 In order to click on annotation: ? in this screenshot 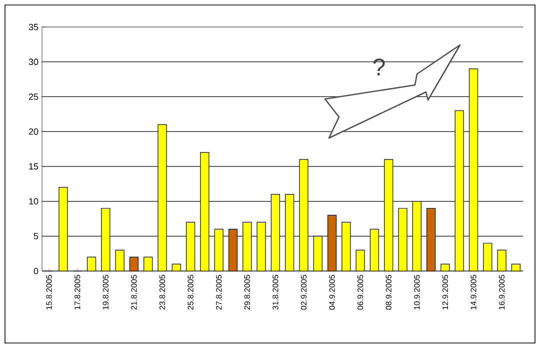, I will do `click(379, 67)`.